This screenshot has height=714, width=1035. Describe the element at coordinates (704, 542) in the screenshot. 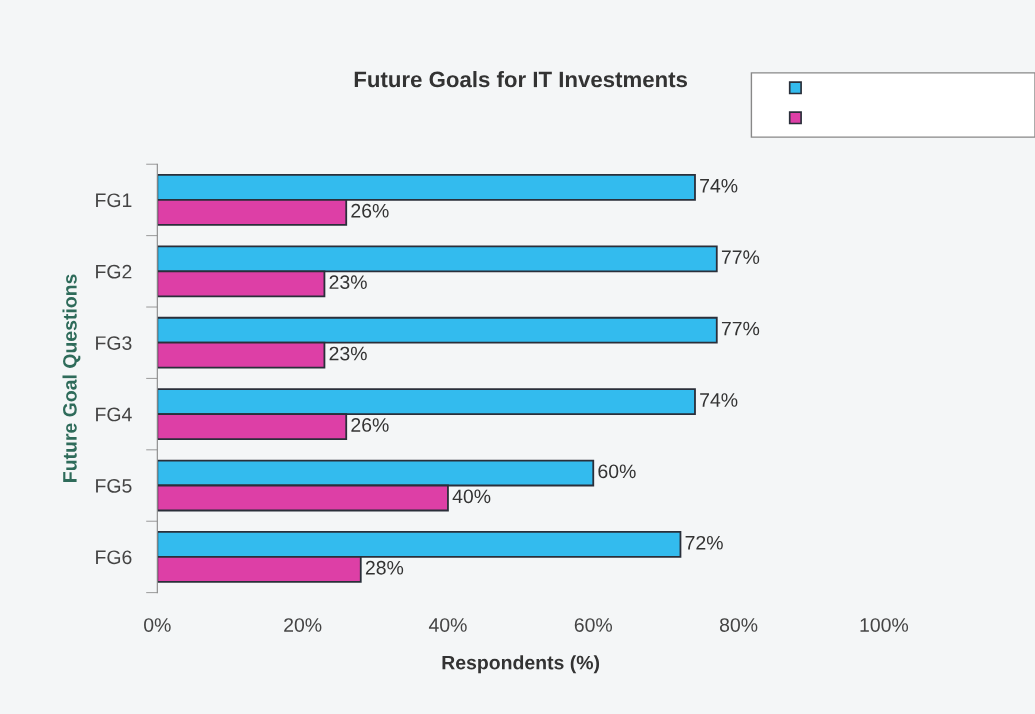

I see `data-label: 72%` at that location.